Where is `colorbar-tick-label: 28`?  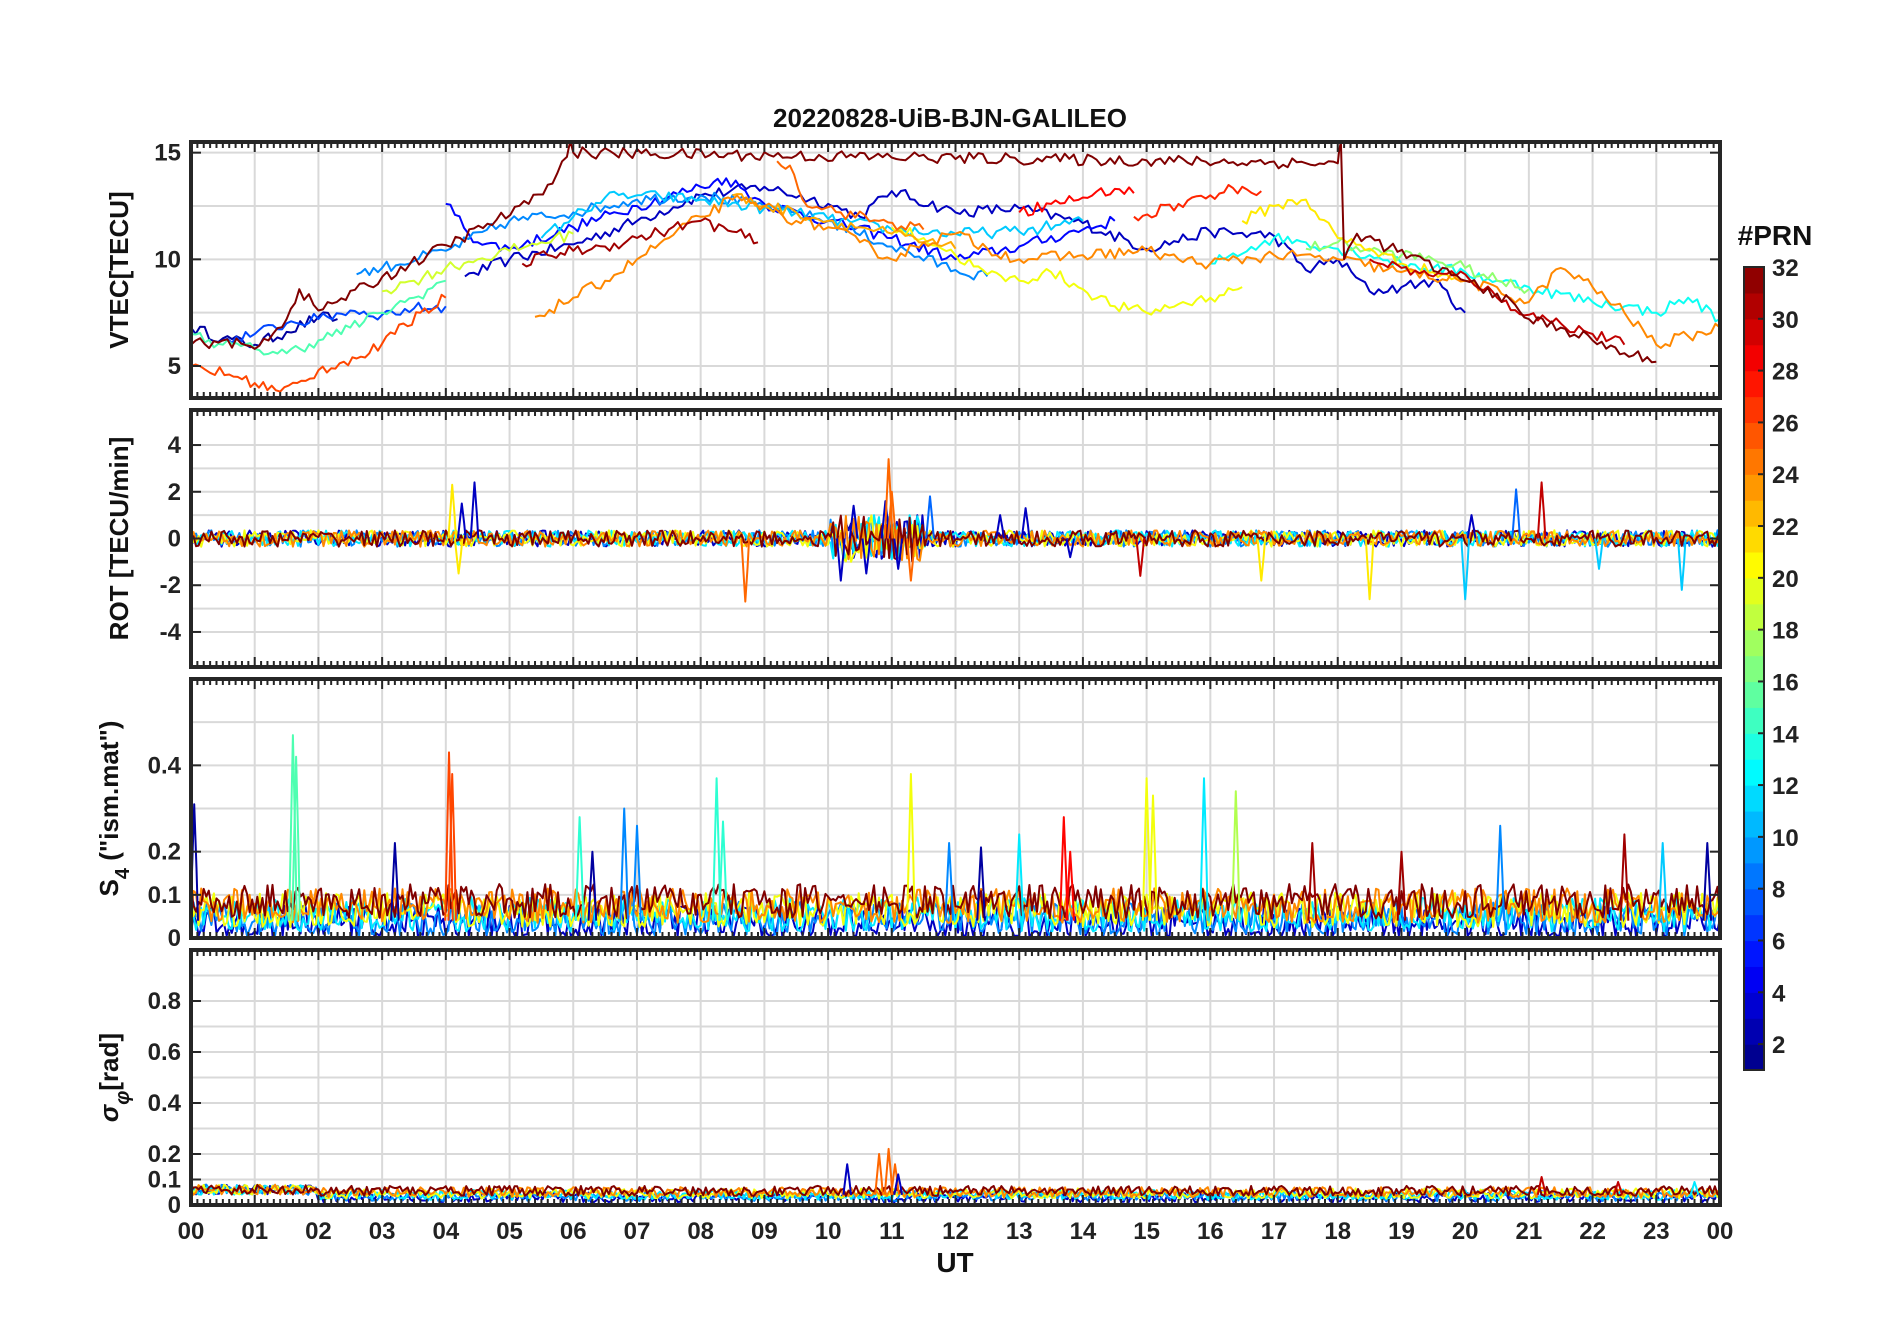 colorbar-tick-label: 28 is located at coordinates (1785, 372).